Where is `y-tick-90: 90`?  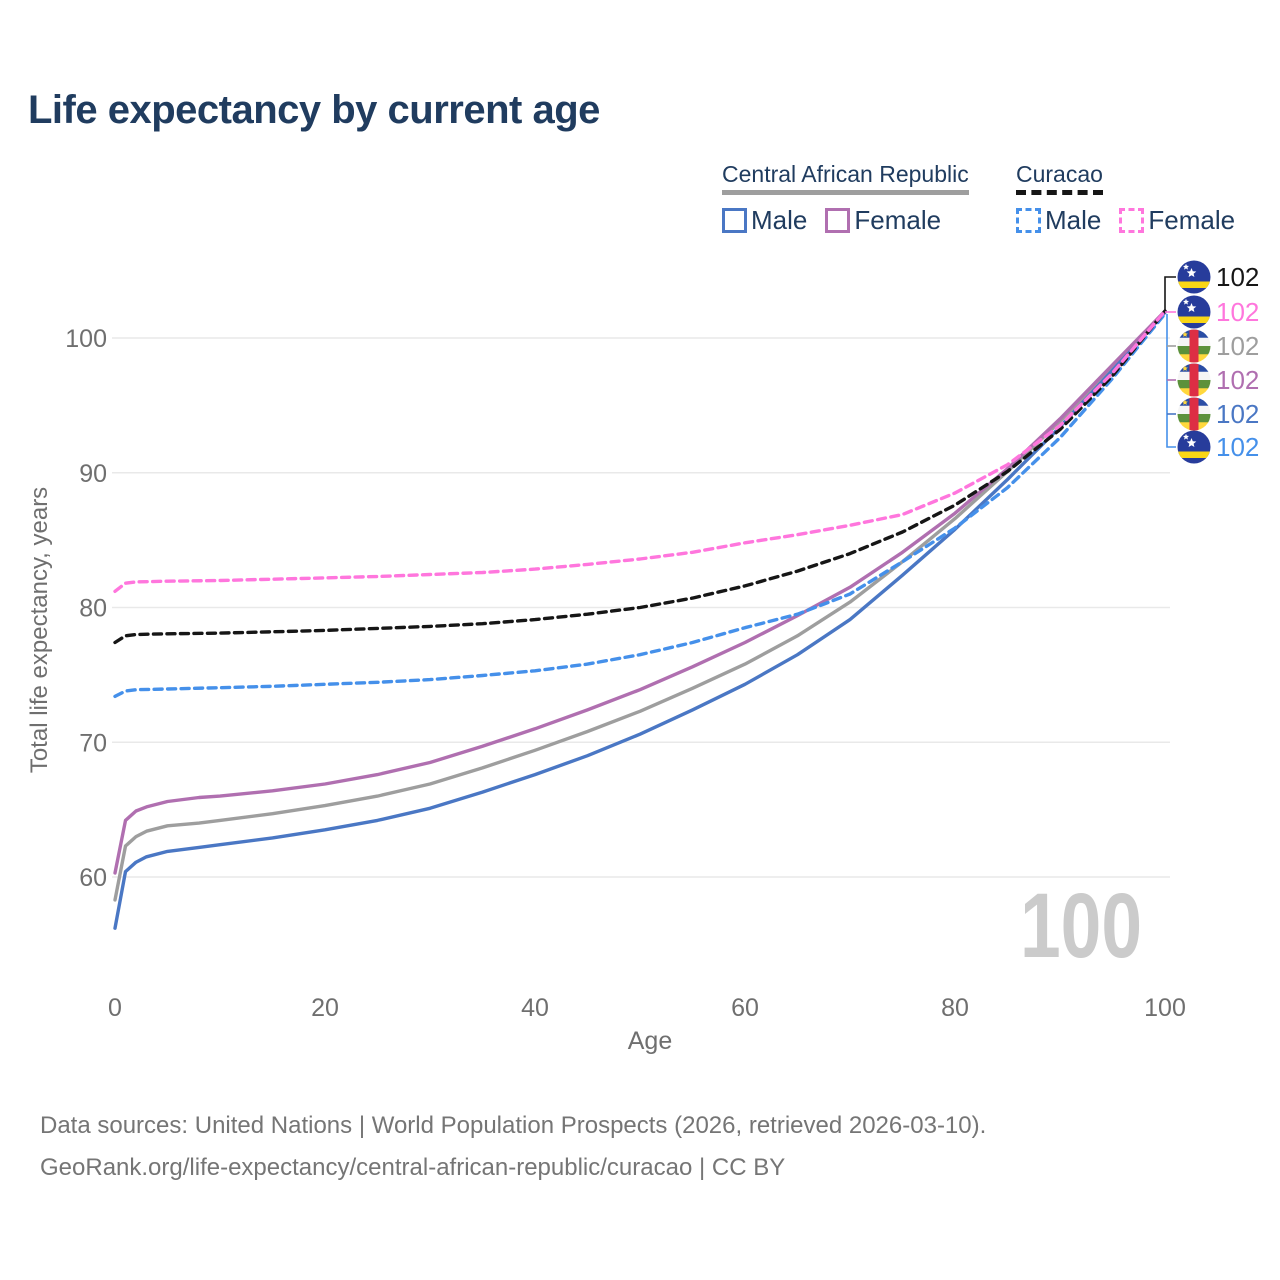 y-tick-90: 90 is located at coordinates (93, 474).